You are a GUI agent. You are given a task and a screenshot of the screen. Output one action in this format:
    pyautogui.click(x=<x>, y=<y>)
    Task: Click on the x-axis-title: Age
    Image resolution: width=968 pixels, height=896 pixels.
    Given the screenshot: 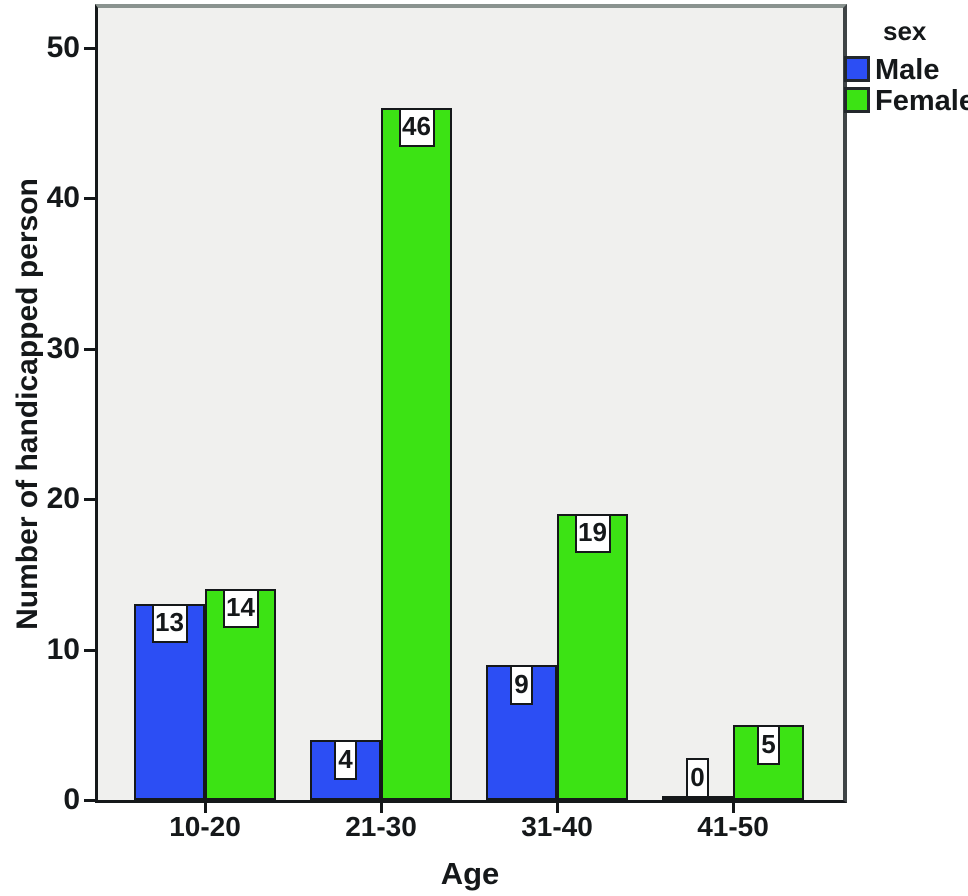 What is the action you would take?
    pyautogui.click(x=470, y=873)
    